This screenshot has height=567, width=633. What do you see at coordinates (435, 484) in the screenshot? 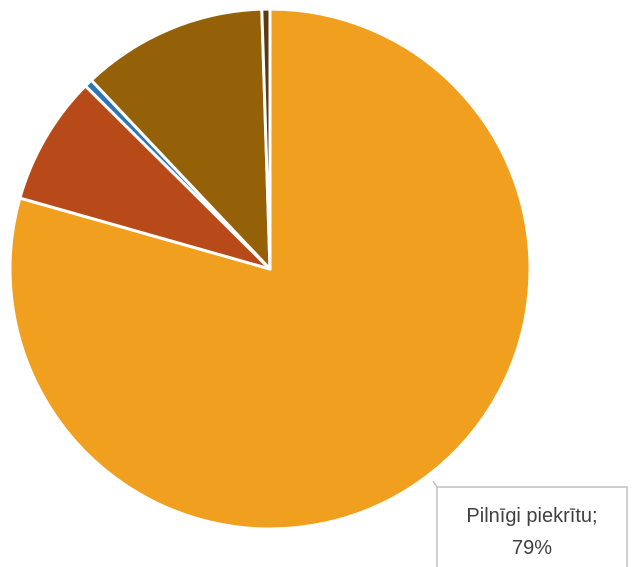
I see `leader-line` at bounding box center [435, 484].